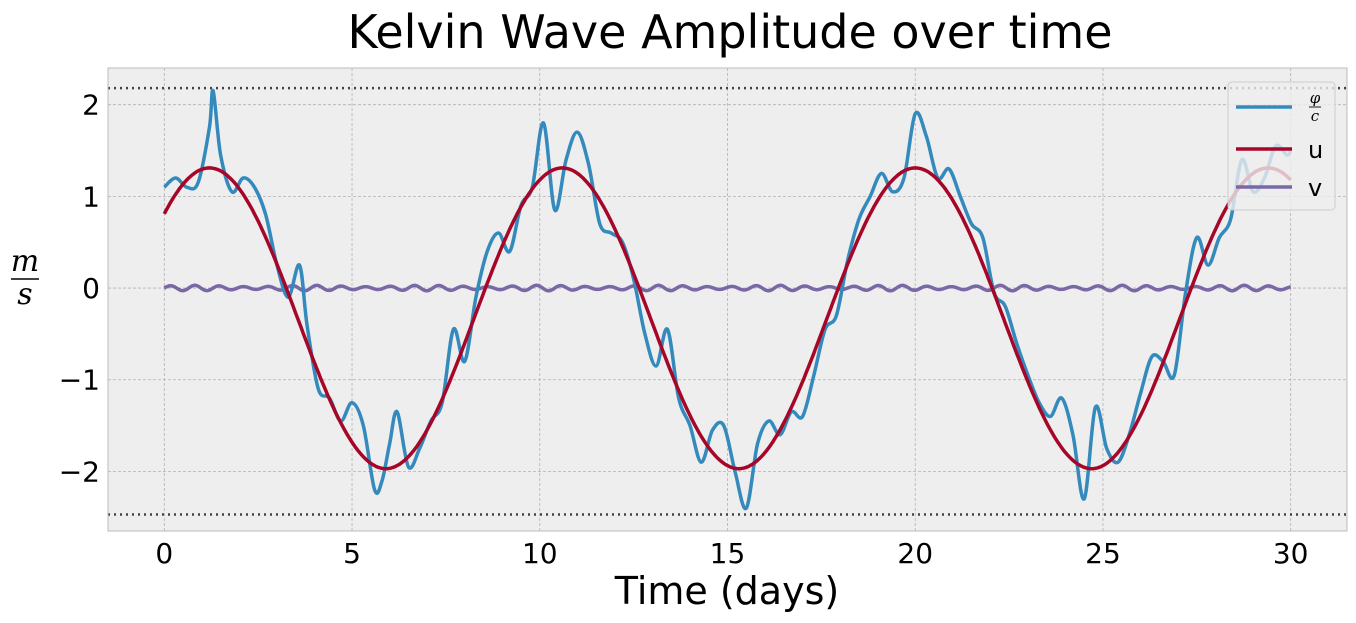 The width and height of the screenshot is (1356, 623). What do you see at coordinates (79, 380) in the screenshot?
I see `y-tick-label: −1` at bounding box center [79, 380].